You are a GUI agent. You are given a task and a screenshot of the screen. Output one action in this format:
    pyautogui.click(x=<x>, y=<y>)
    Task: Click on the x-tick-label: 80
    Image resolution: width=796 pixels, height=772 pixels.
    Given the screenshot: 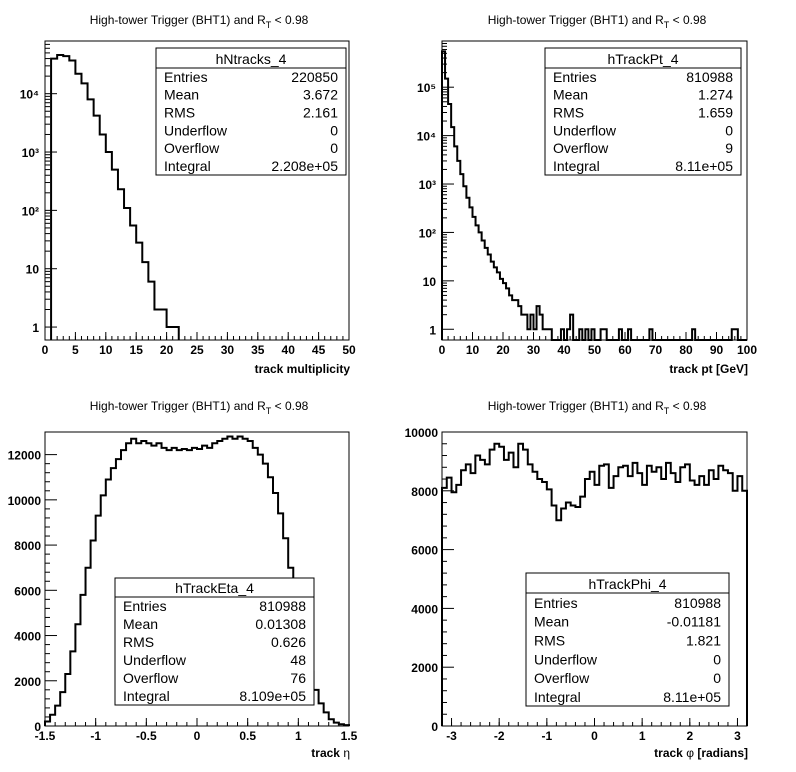 What is the action you would take?
    pyautogui.click(x=686, y=350)
    